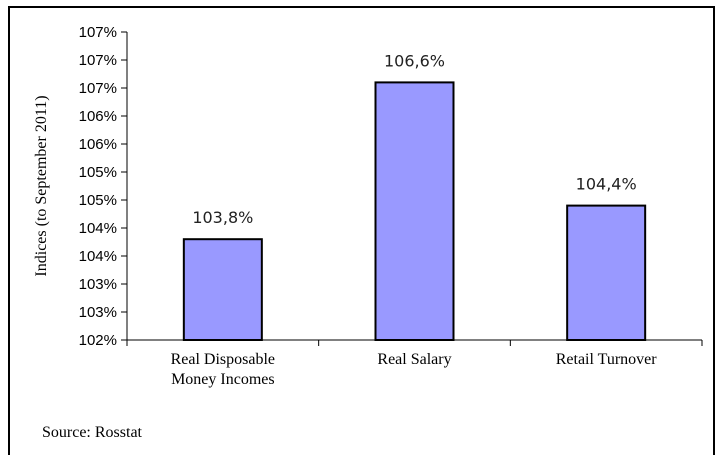  I want to click on bar-data-label: 103,8%, so click(222, 217).